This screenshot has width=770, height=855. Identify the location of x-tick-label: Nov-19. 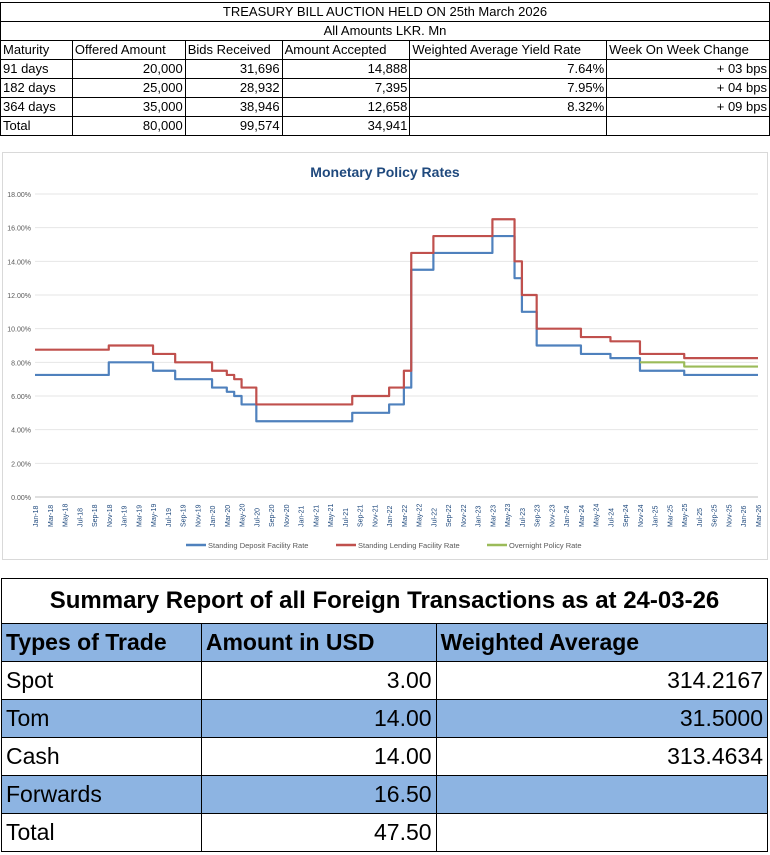
(198, 515).